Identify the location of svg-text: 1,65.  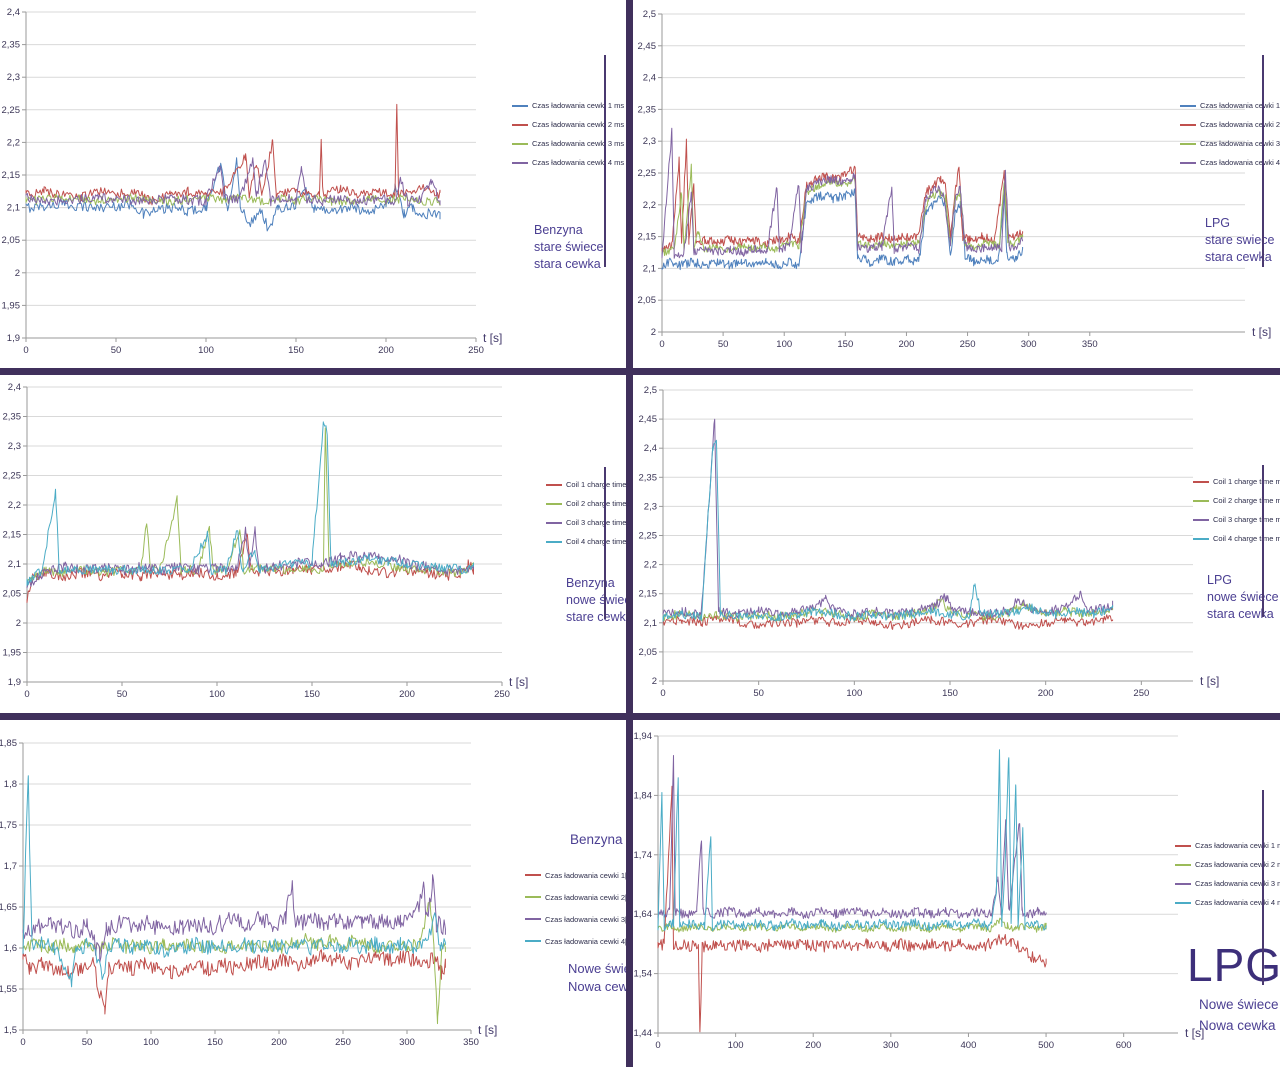
(8, 907).